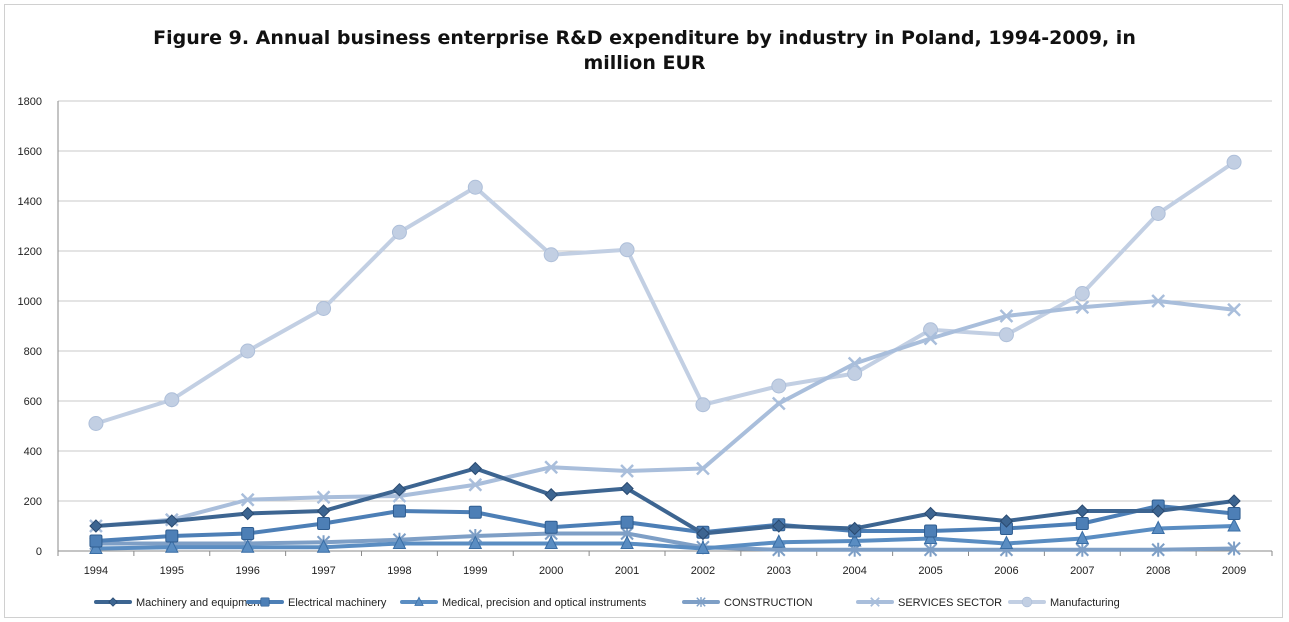 The width and height of the screenshot is (1289, 622). Describe the element at coordinates (1082, 571) in the screenshot. I see `x-tick-label: 2007` at that location.